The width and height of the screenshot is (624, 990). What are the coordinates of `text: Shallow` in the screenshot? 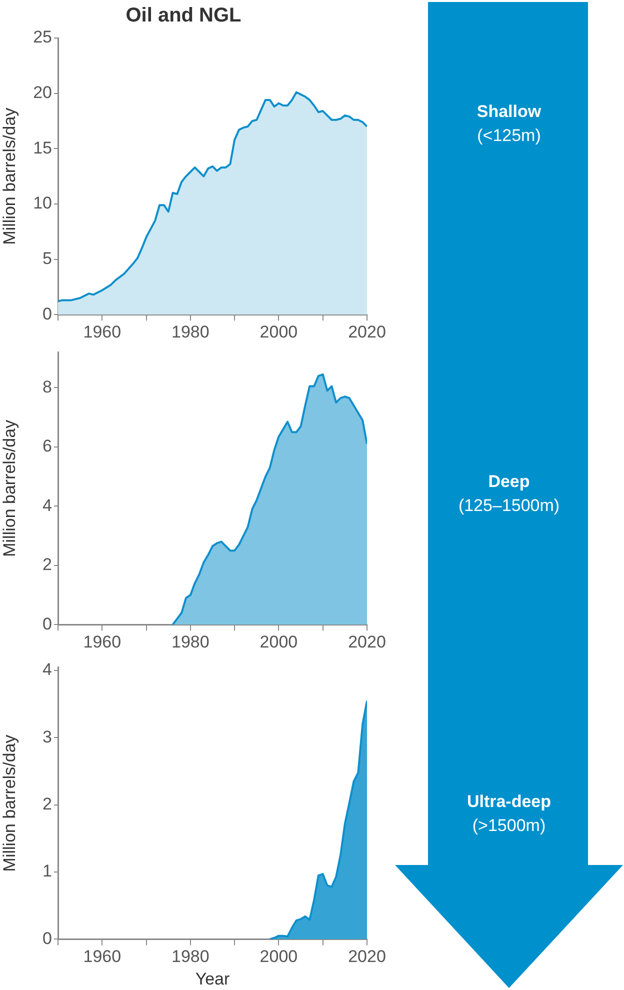 It's located at (509, 112).